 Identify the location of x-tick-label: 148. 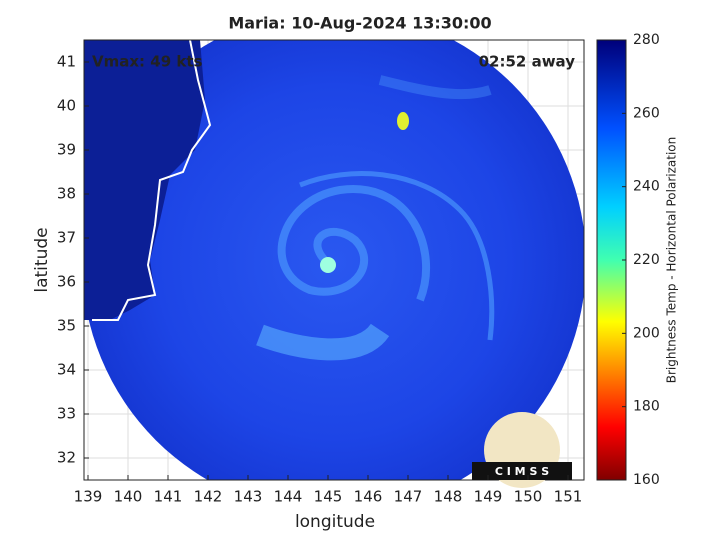
(448, 497).